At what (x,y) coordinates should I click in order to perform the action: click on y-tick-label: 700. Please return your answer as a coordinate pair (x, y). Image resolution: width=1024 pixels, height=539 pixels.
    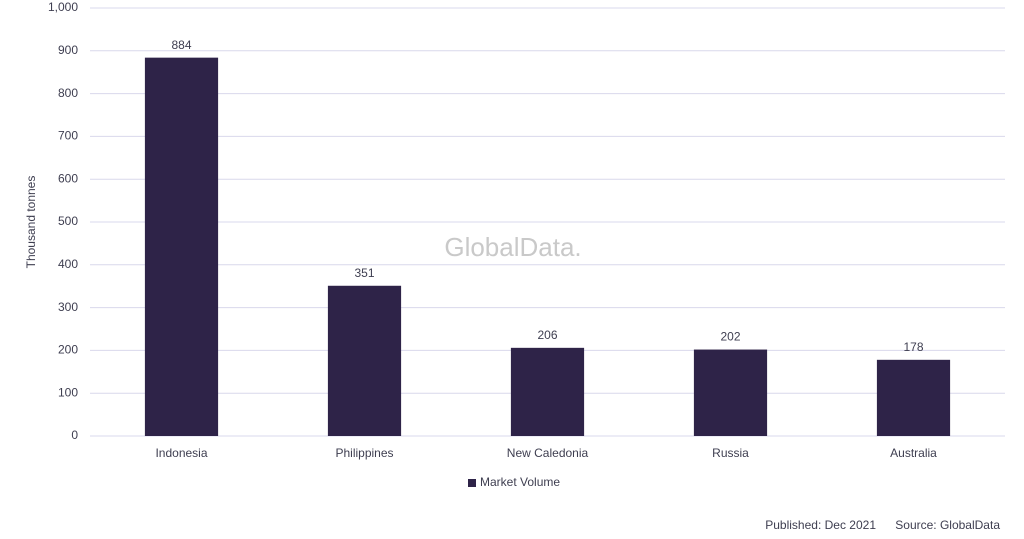
    Looking at the image, I should click on (68, 136).